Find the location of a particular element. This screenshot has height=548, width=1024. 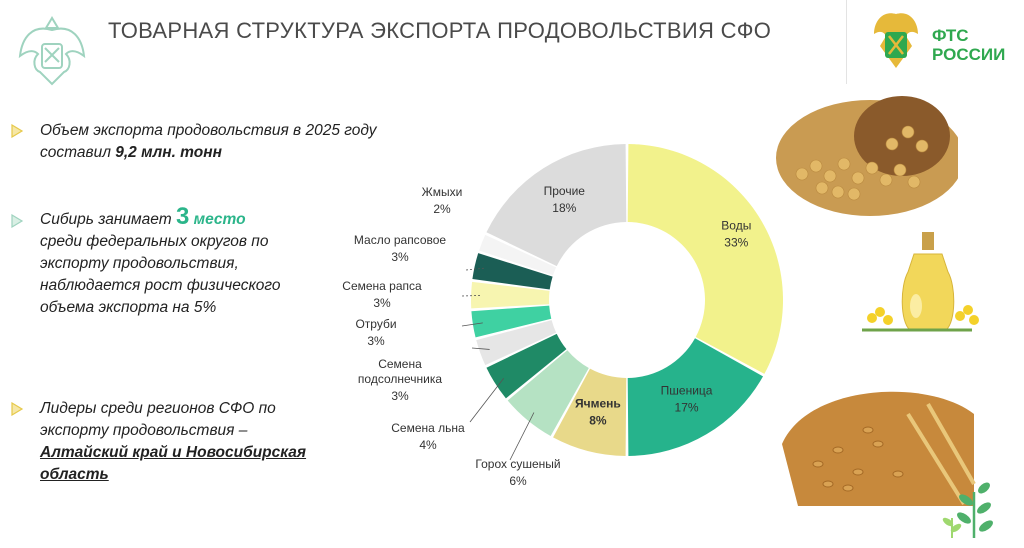

slice-label-жмыхи: Жмыхи 2% is located at coordinates (442, 200).